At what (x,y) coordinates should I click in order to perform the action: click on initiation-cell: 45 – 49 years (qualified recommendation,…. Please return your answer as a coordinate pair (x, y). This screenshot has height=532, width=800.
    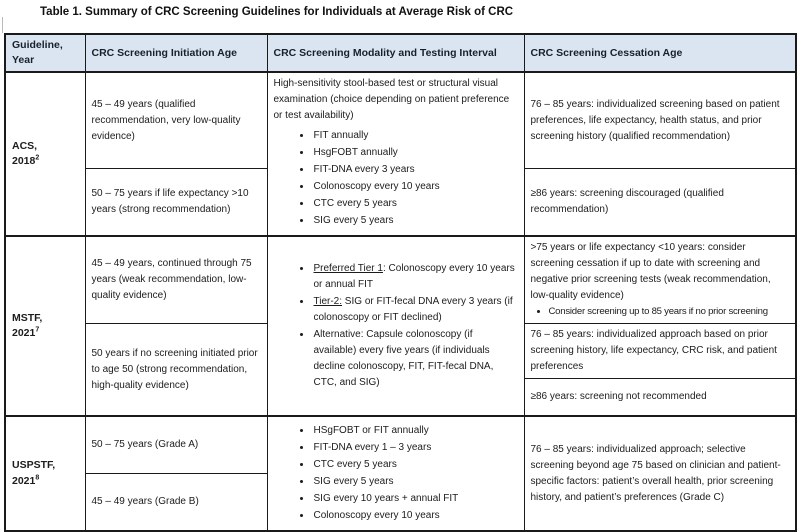
    Looking at the image, I should click on (176, 120).